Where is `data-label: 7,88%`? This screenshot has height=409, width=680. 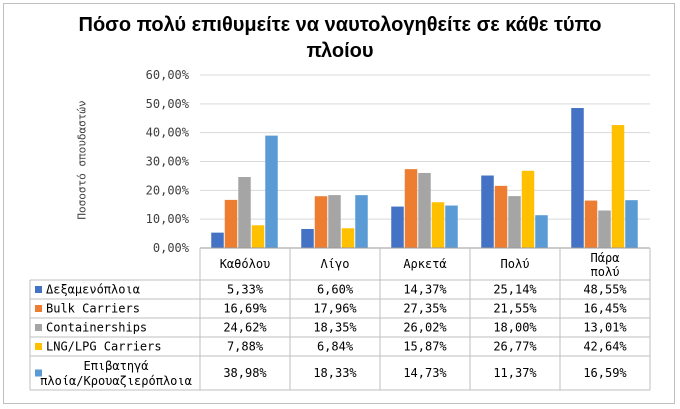 data-label: 7,88% is located at coordinates (245, 347).